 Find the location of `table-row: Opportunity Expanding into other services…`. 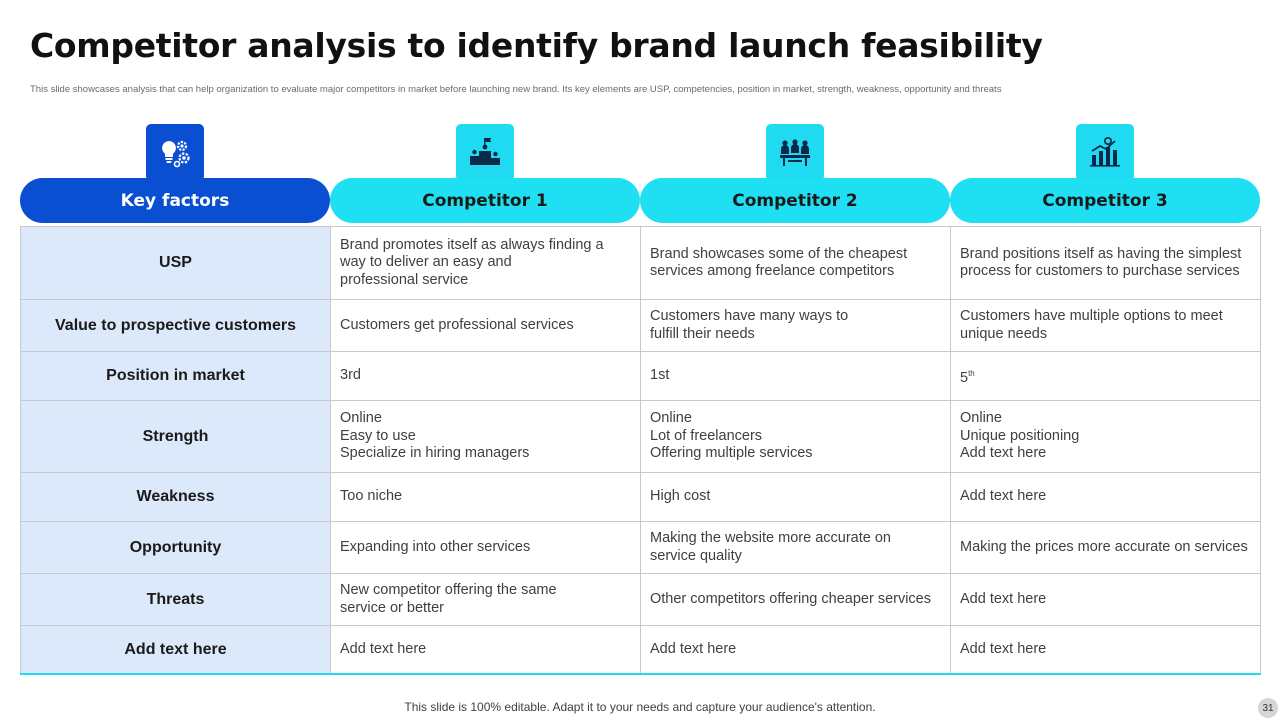

table-row: Opportunity Expanding into other services… is located at coordinates (640, 547).